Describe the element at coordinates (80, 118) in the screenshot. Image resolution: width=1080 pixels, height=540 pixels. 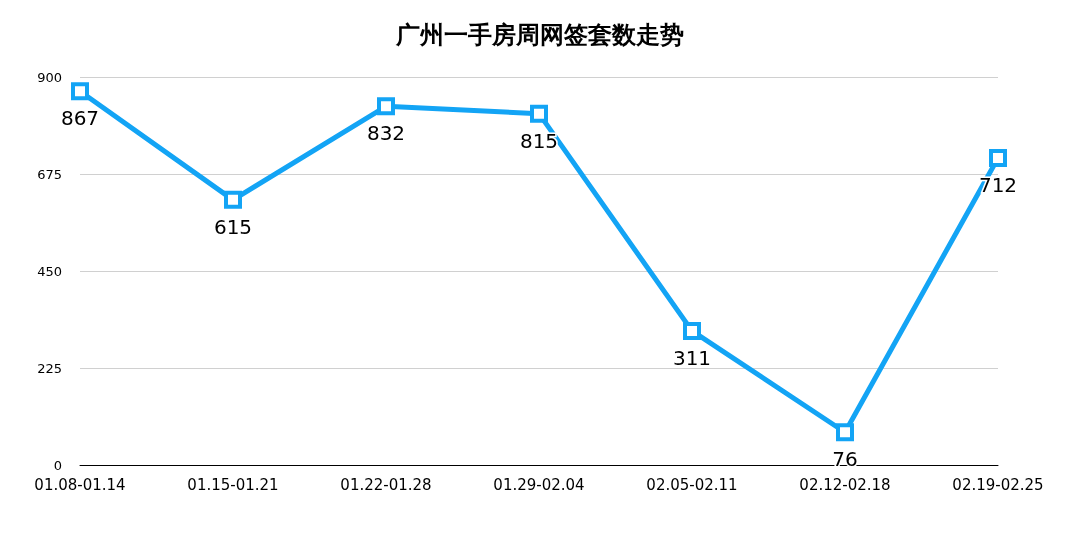
I see `data-label: 867` at that location.